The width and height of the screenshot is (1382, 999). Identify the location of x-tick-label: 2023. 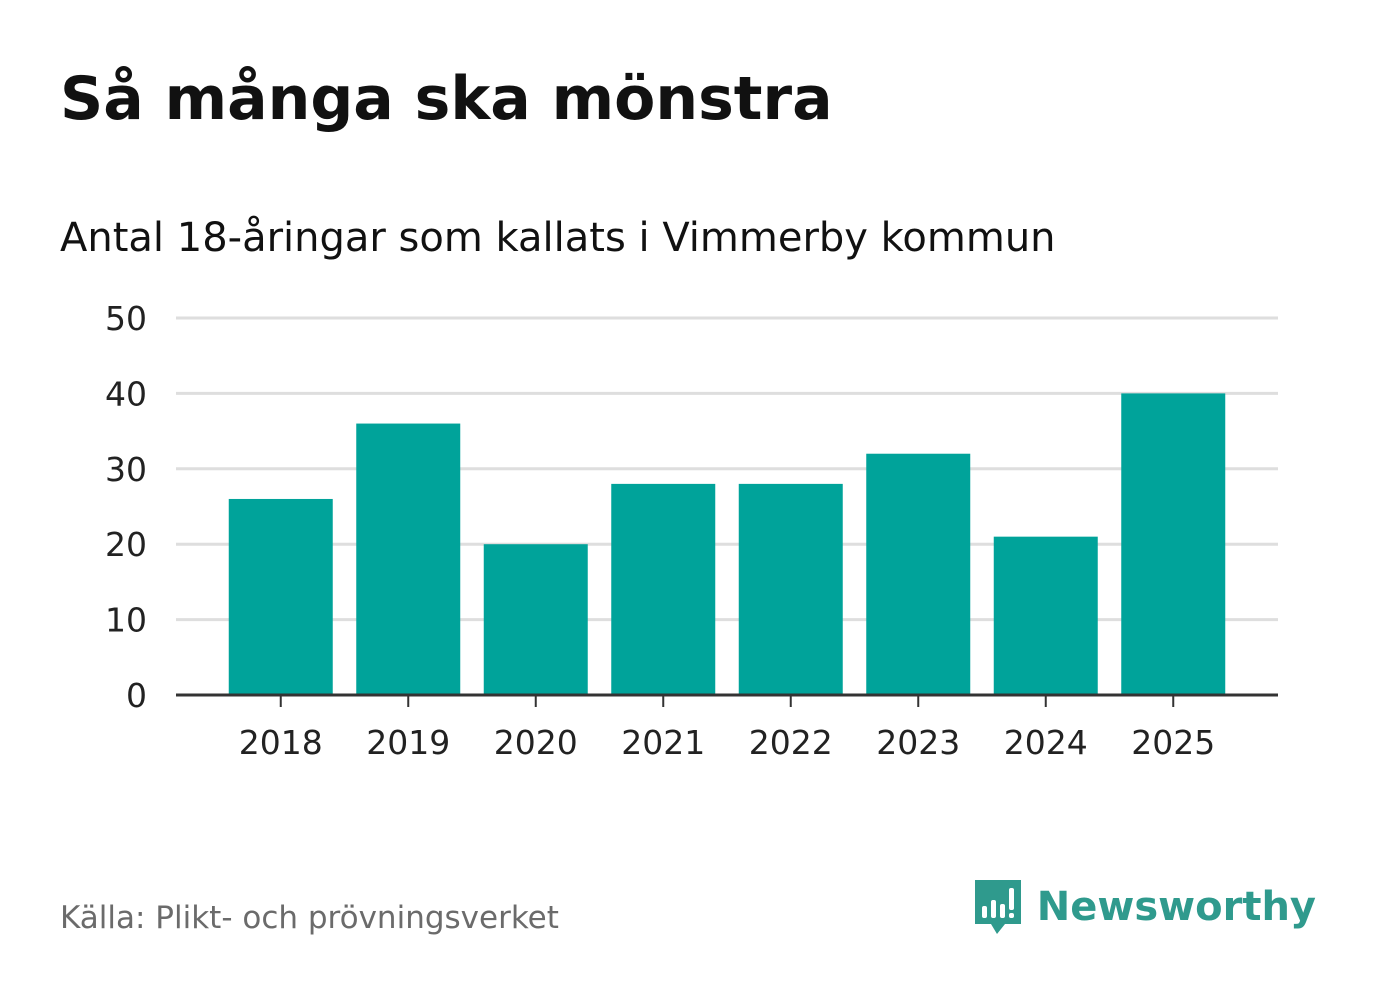
(918, 742).